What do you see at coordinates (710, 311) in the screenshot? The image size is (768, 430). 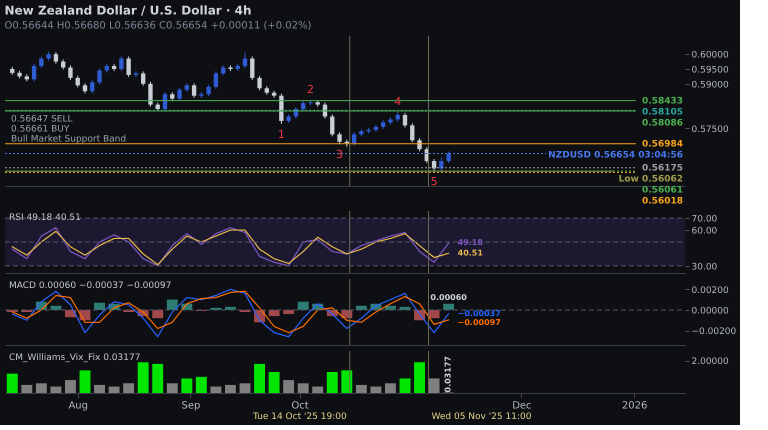 I see `y-tick-label: 0.00000` at bounding box center [710, 311].